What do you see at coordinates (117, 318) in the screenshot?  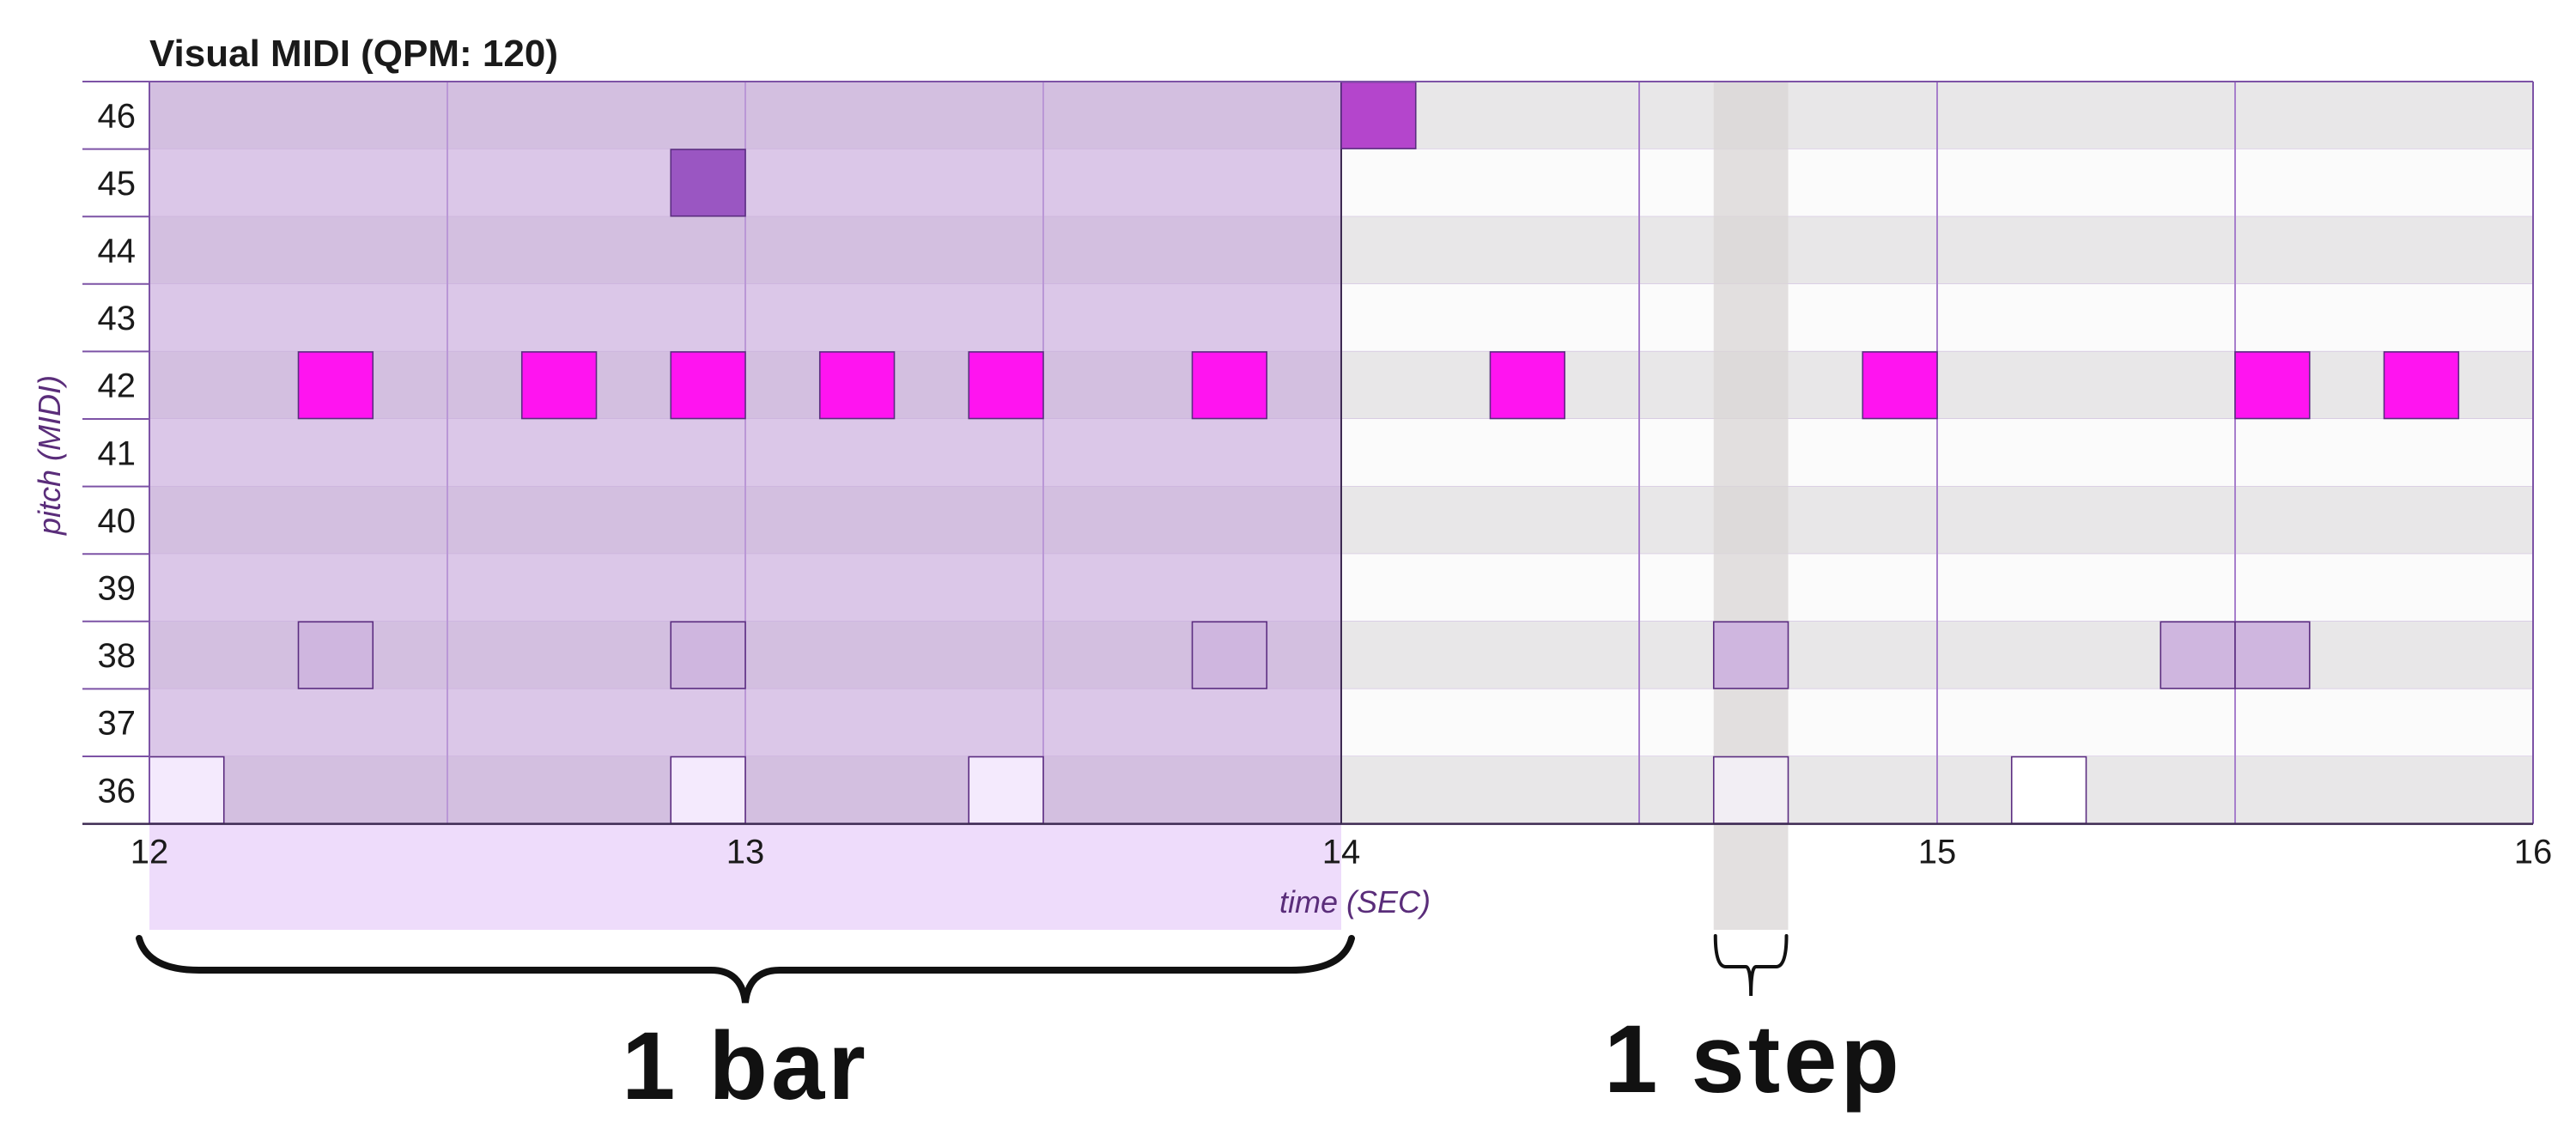 I see `y-tick-label: 43` at bounding box center [117, 318].